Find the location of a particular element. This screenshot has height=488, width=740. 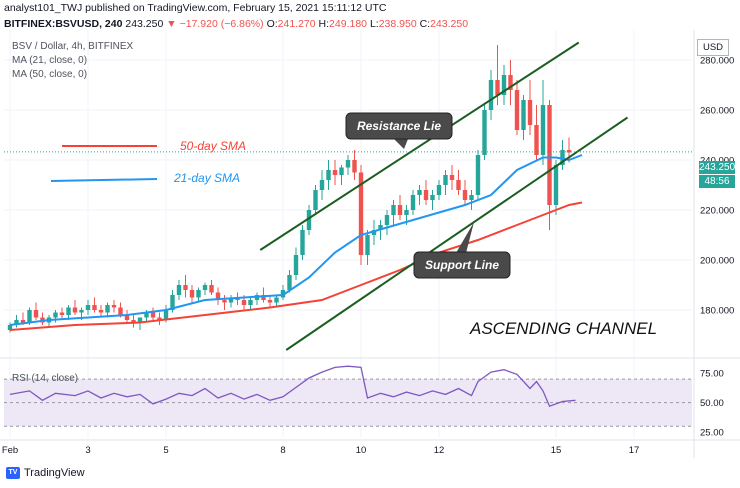

time-tick-label: 15 is located at coordinates (556, 450).